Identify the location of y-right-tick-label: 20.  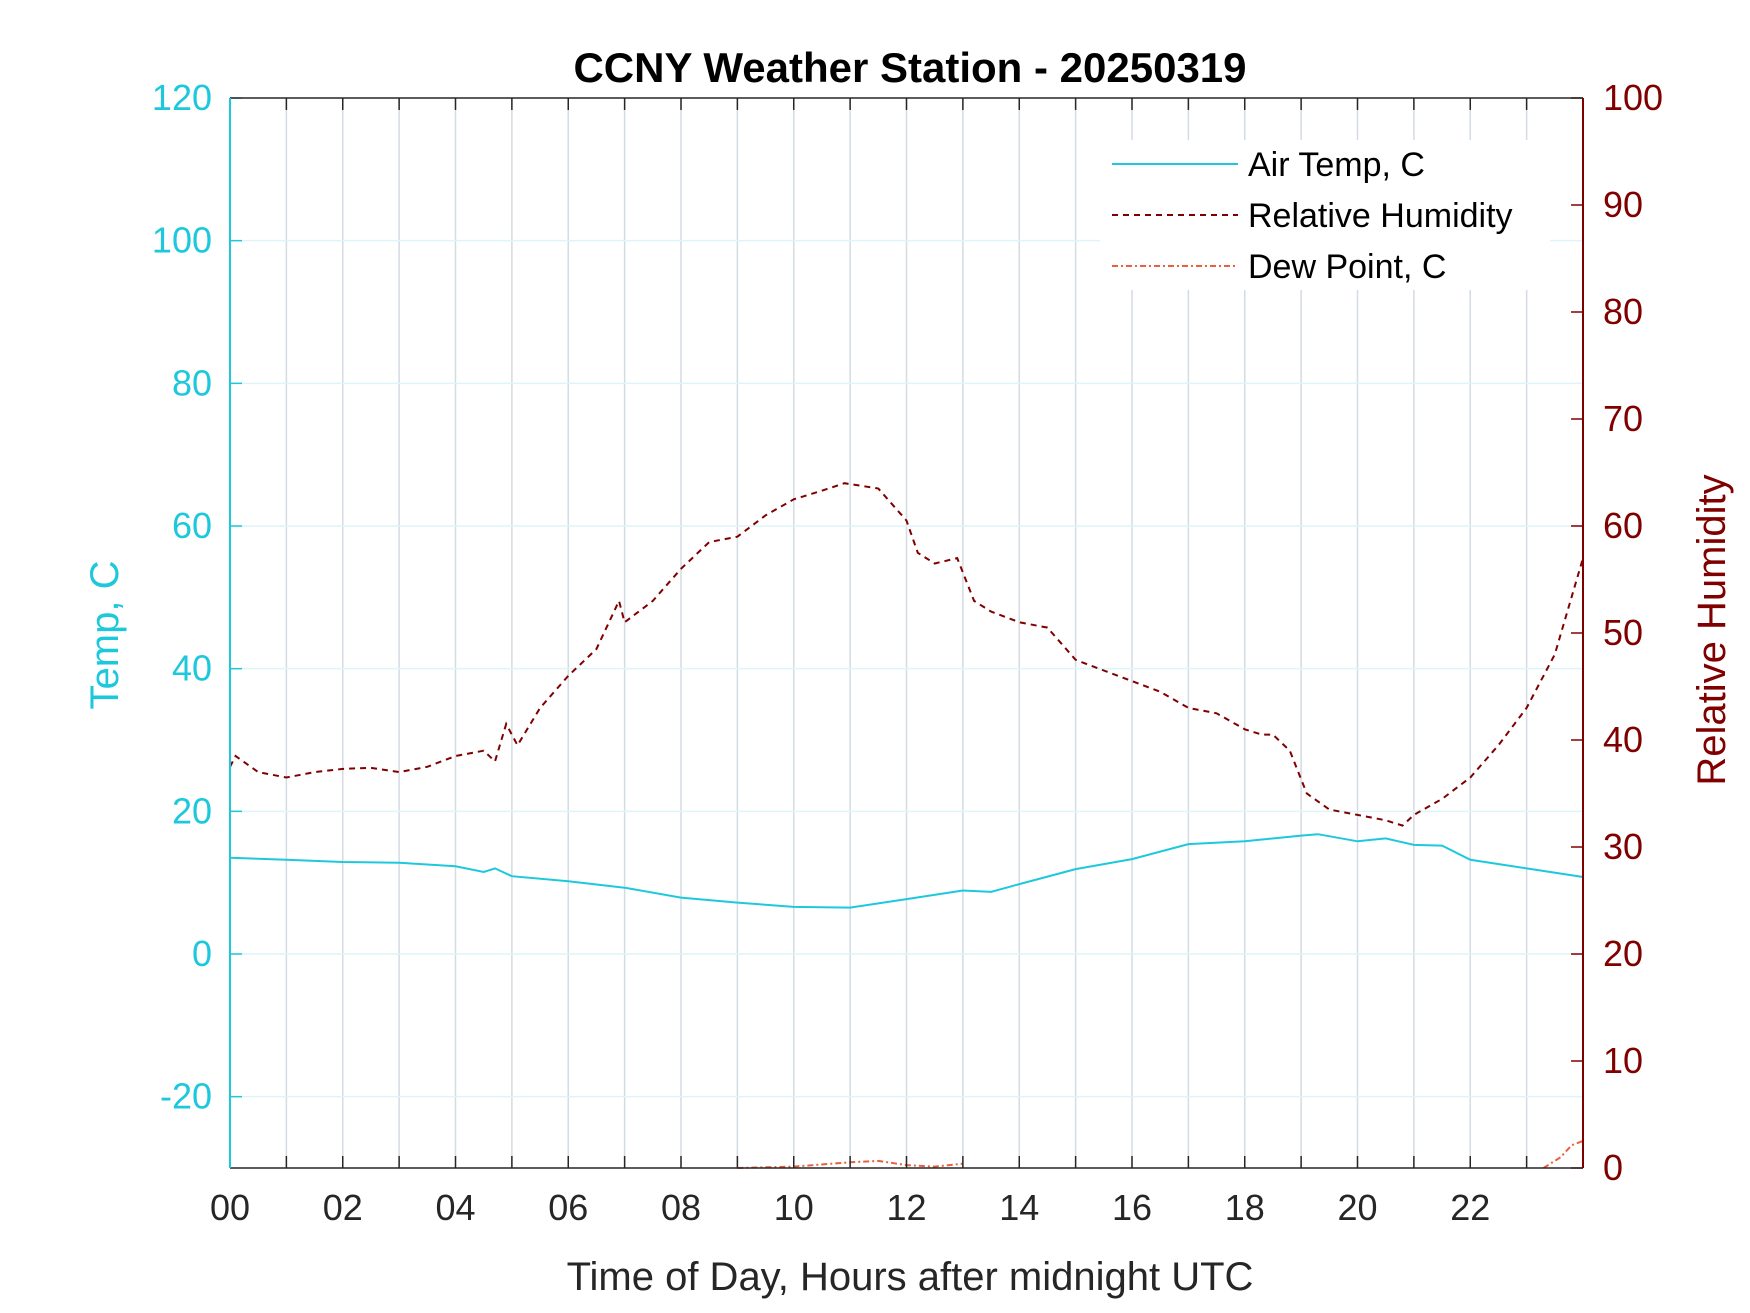
(1623, 953).